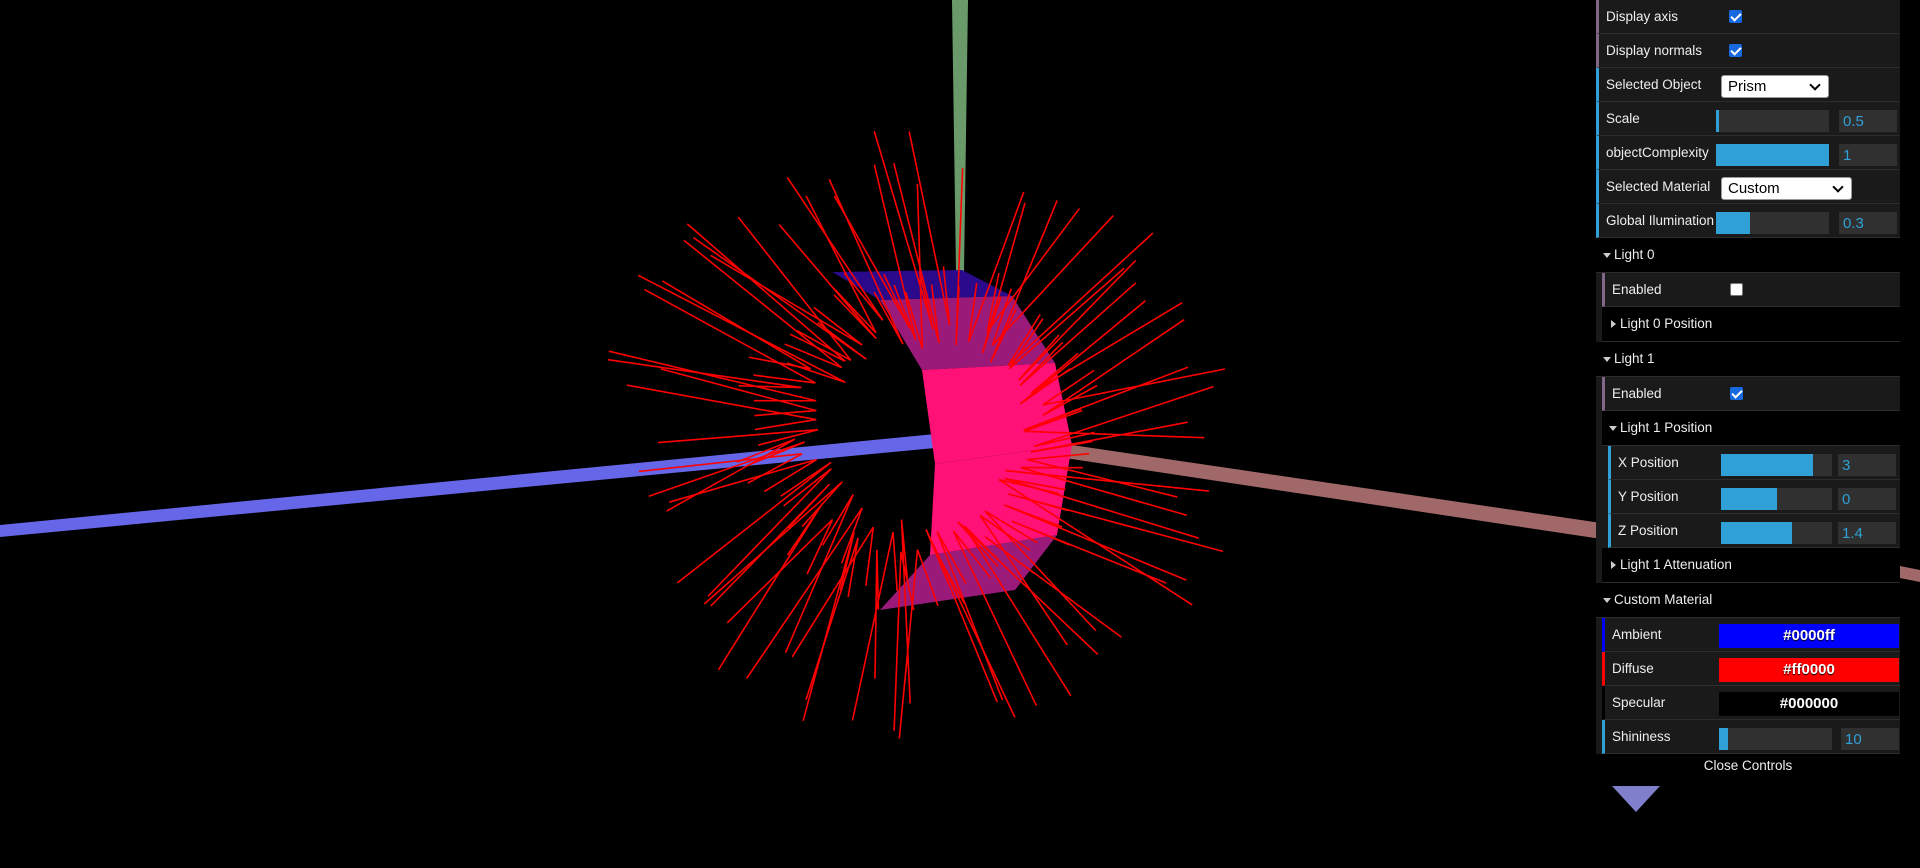 This screenshot has width=1920, height=868. What do you see at coordinates (1623, 118) in the screenshot?
I see `scale-label: Scale` at bounding box center [1623, 118].